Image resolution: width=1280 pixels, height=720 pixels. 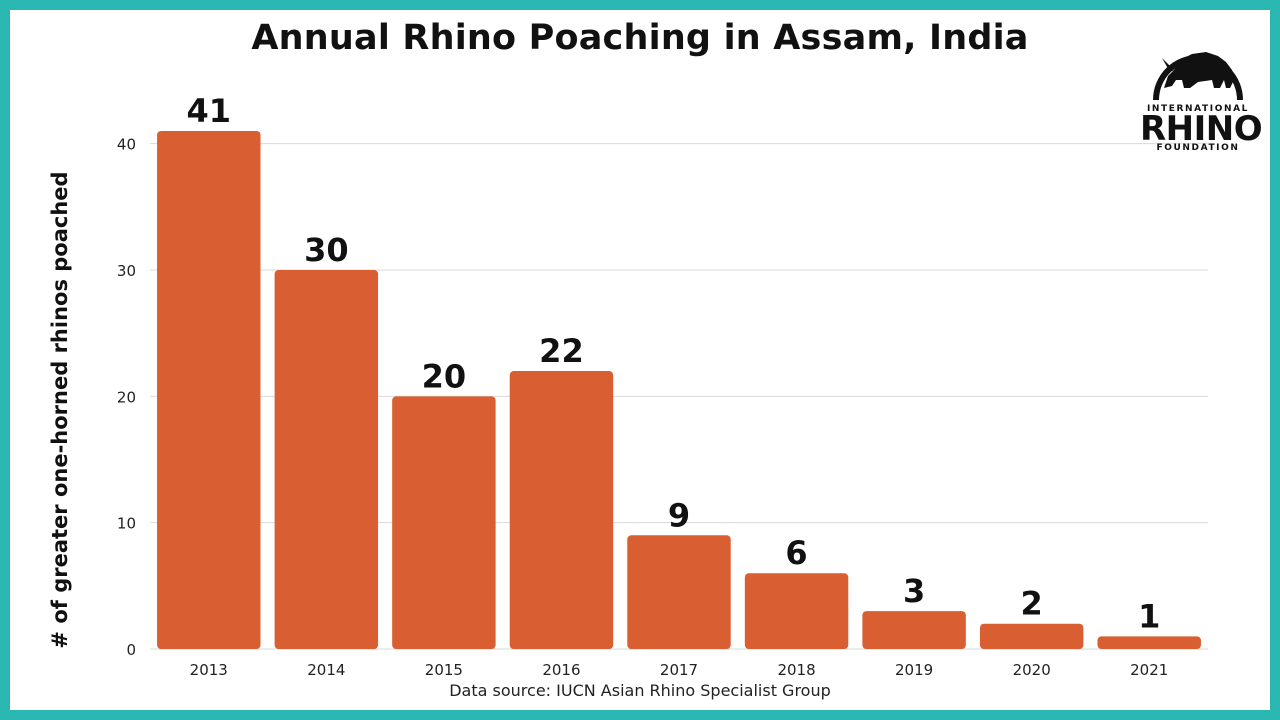 What do you see at coordinates (1198, 109) in the screenshot?
I see `logo-text-international: INTERNATIONAL` at bounding box center [1198, 109].